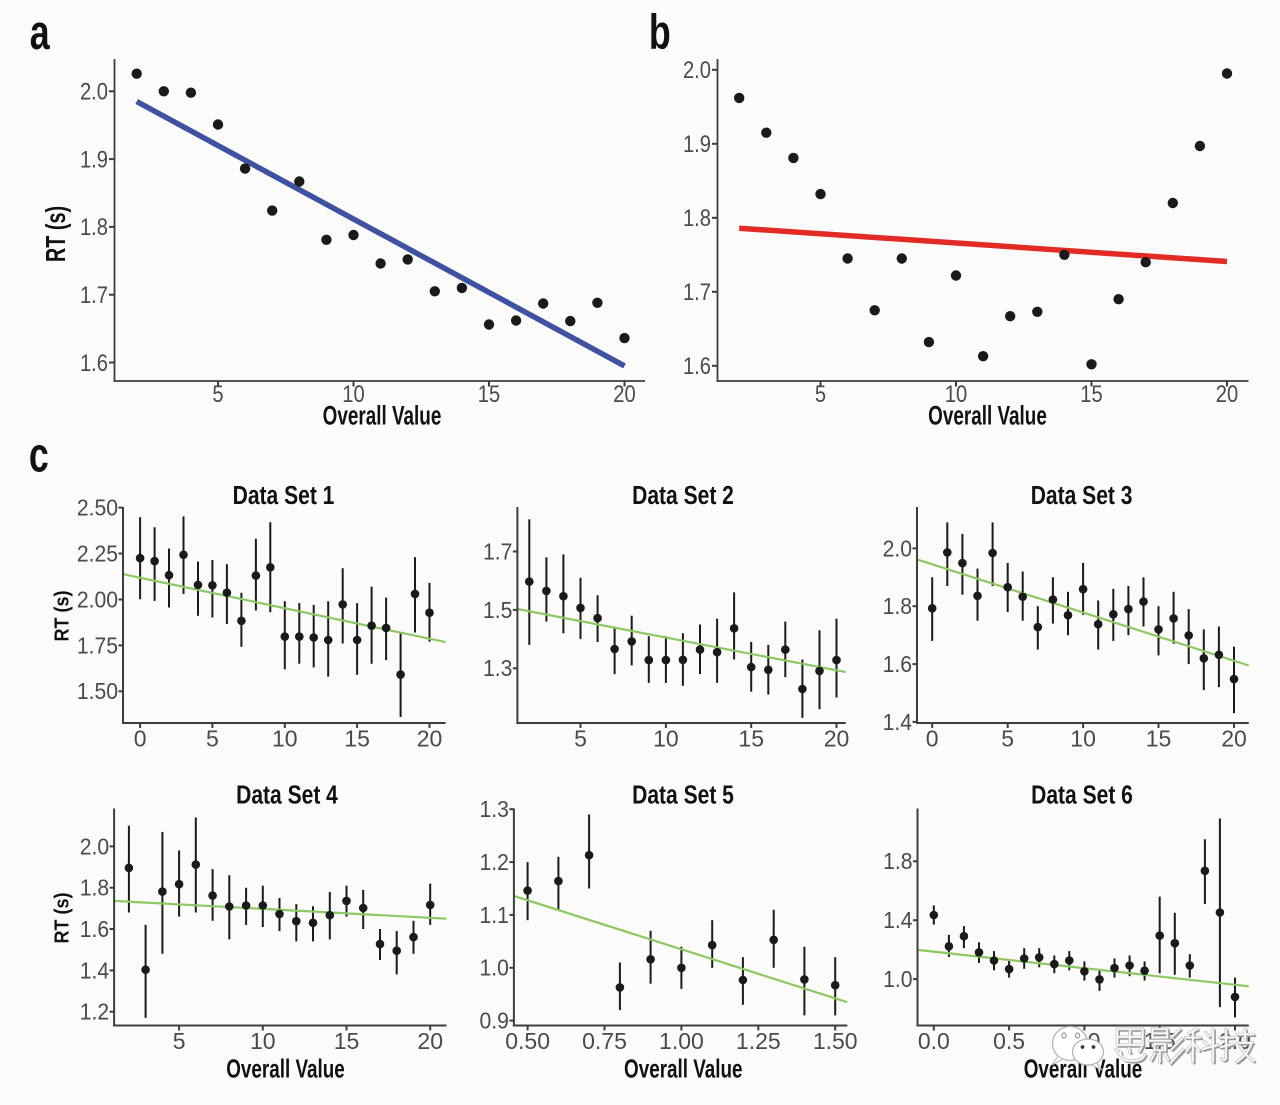 The image size is (1280, 1105). I want to click on svg-text: Data Set 3, so click(1082, 496).